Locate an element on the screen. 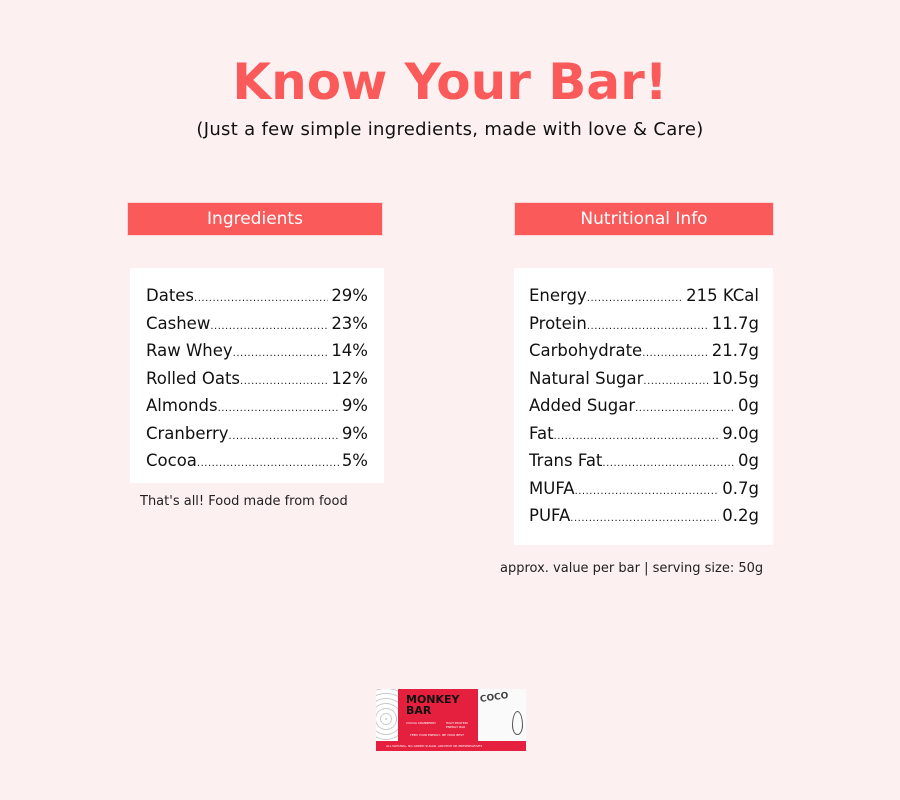 Image resolution: width=900 pixels, height=800 pixels. nutrition-row: Carbohydrate 21.7g is located at coordinates (644, 351).